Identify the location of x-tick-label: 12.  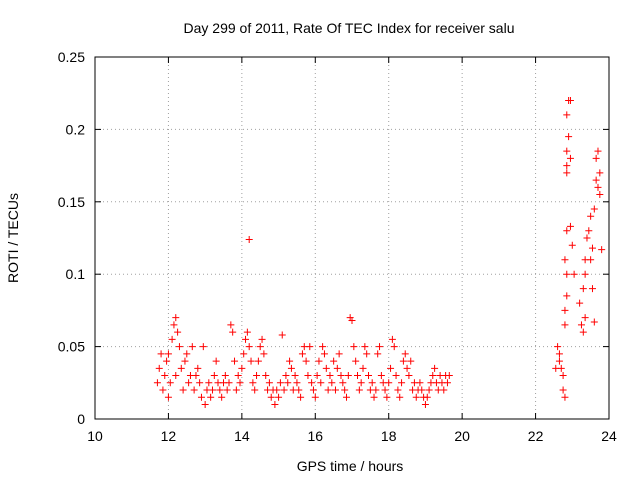
(169, 436).